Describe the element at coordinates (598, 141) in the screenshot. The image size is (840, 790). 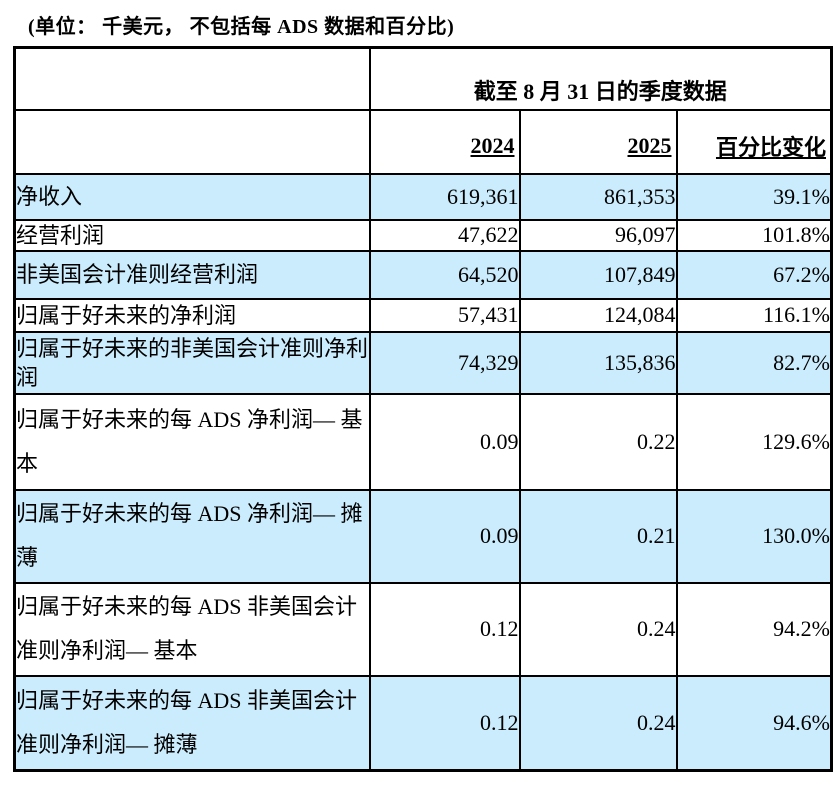
I see `column-header-2025: 2025` at that location.